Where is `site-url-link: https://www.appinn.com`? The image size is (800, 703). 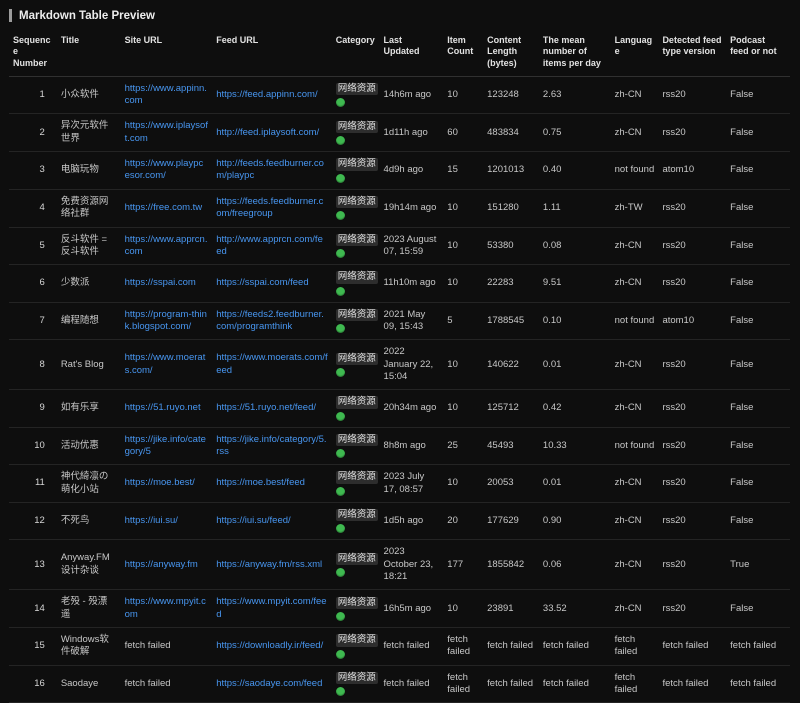 site-url-link: https://www.appinn.com is located at coordinates (165, 94).